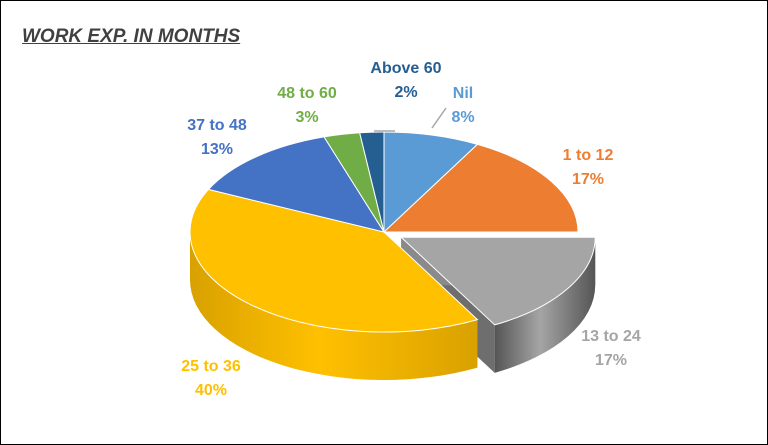 The height and width of the screenshot is (445, 768). Describe the element at coordinates (462, 117) in the screenshot. I see `percent-label-nil: 8%` at that location.